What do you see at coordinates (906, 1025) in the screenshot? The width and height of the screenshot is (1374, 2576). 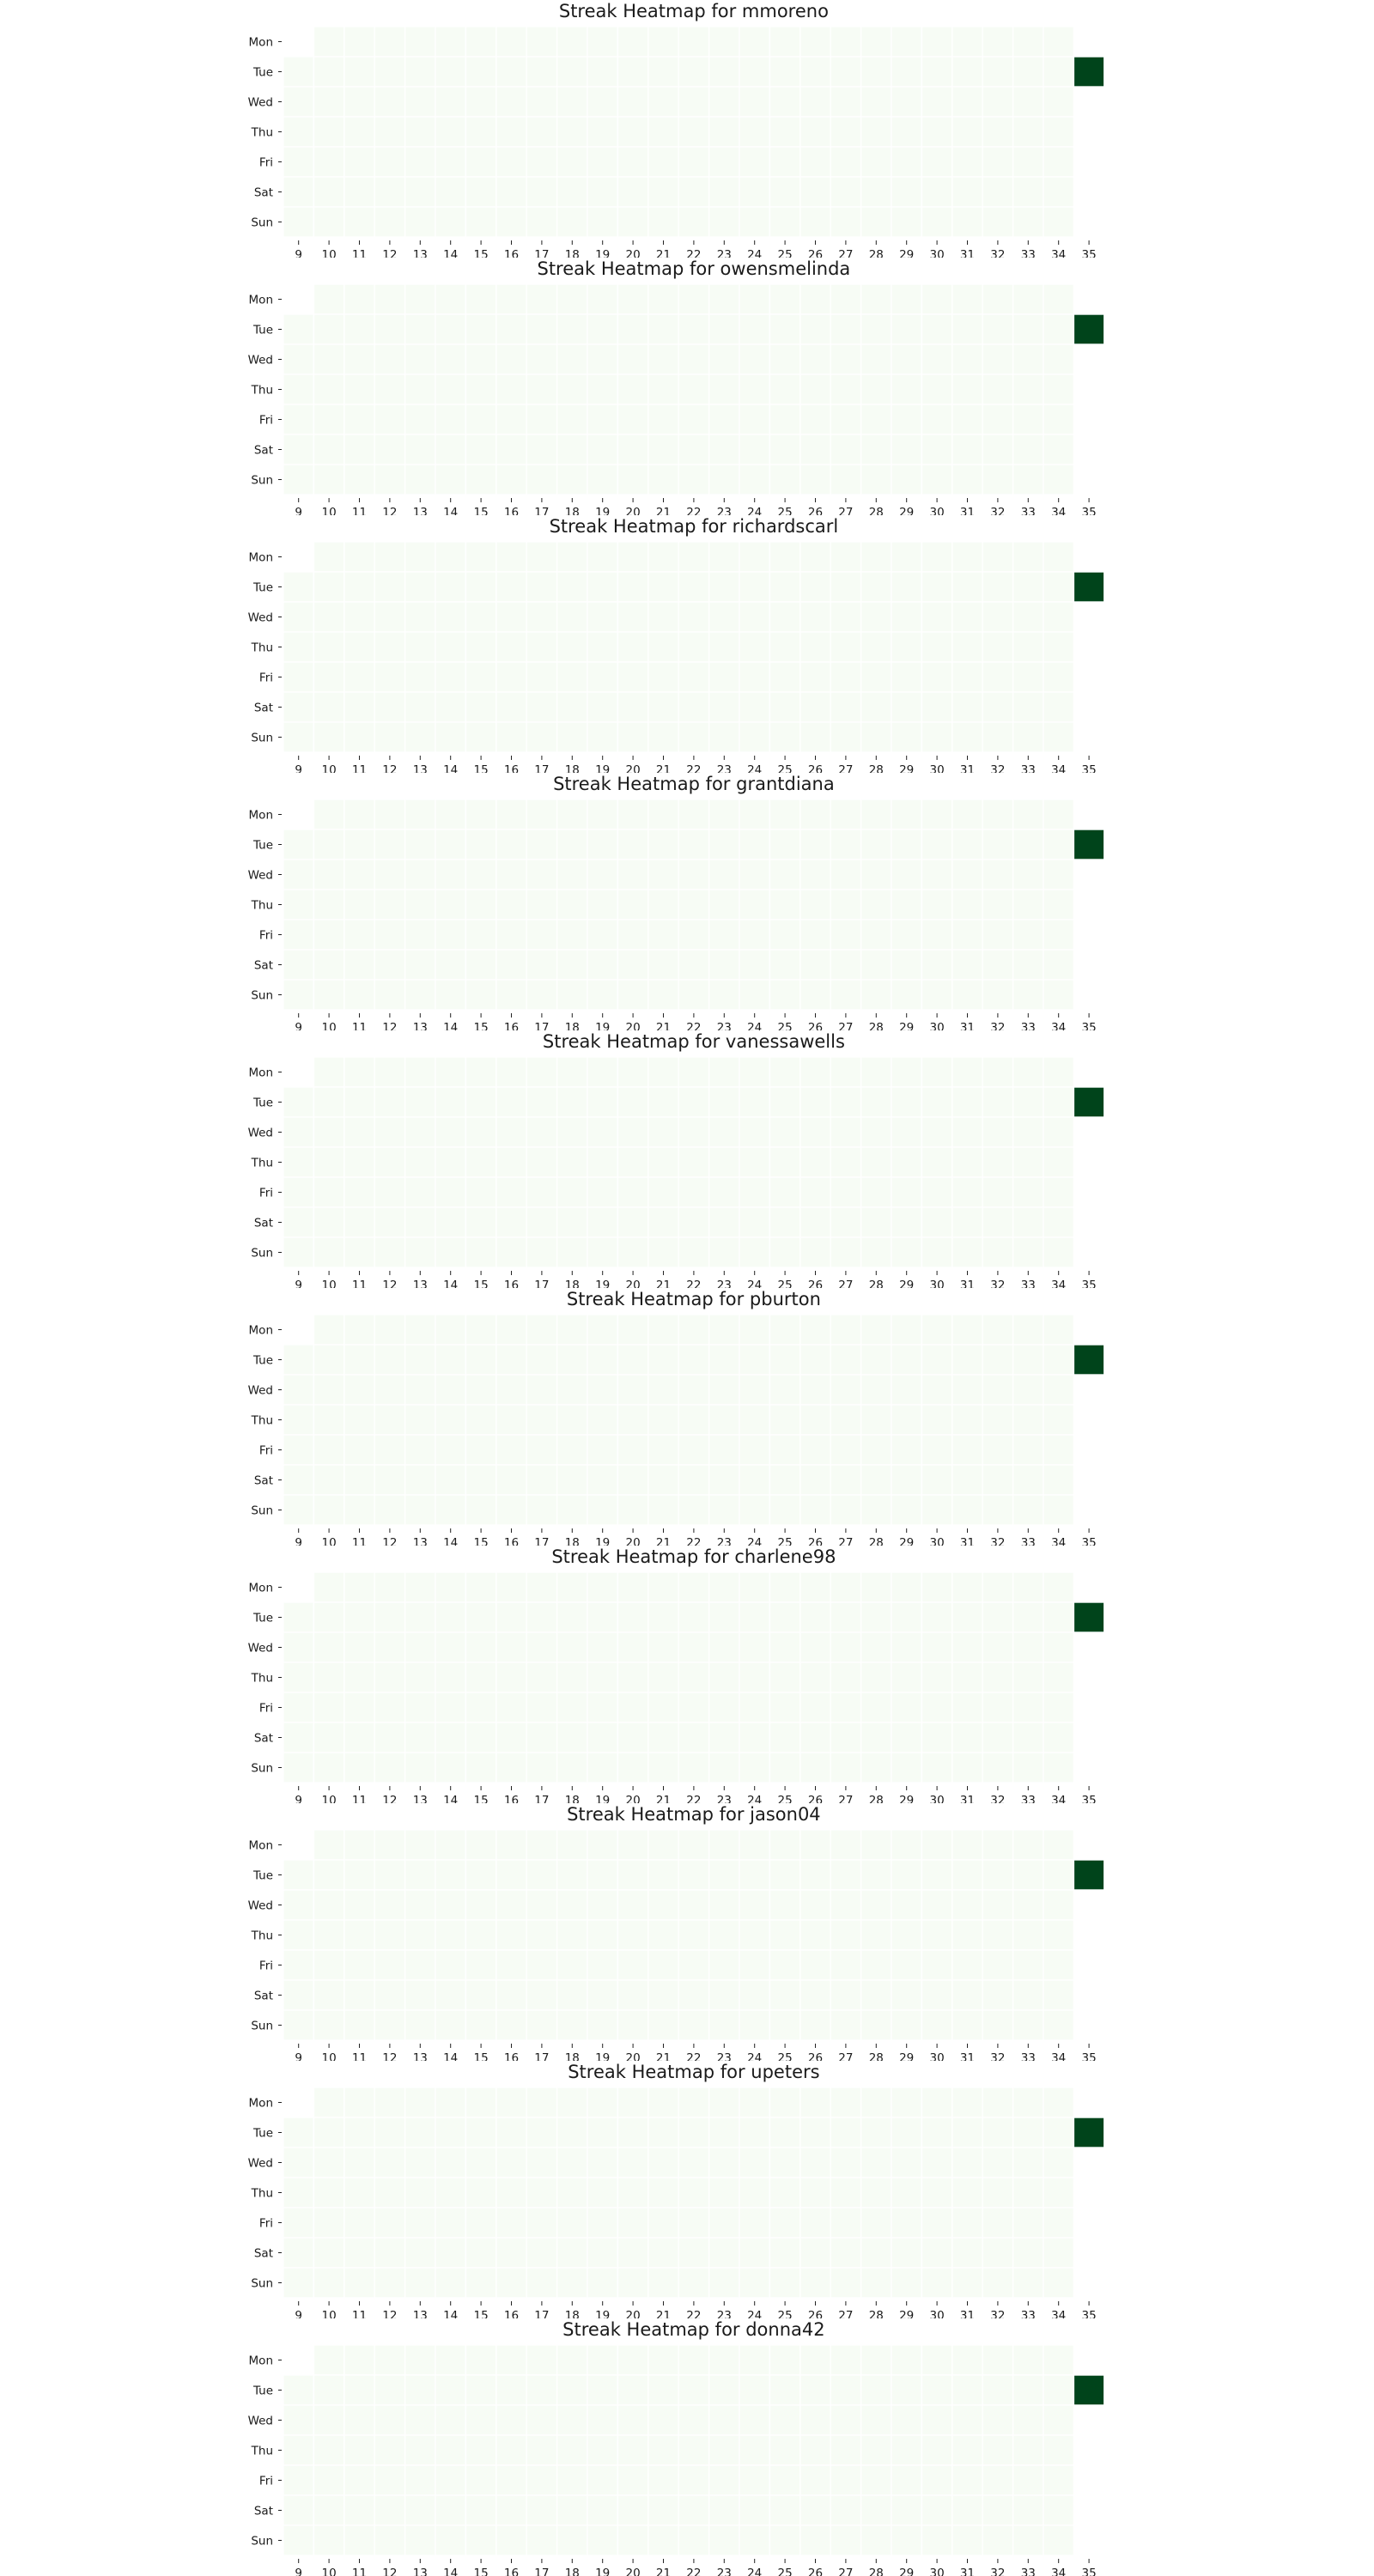 I see `x-tick-label: 29` at bounding box center [906, 1025].